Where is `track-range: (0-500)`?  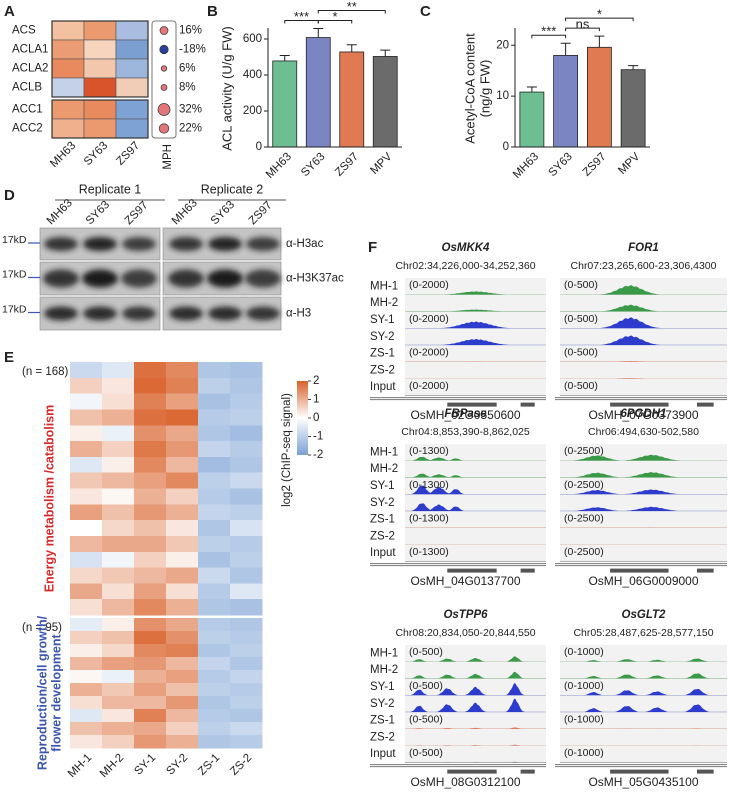 track-range: (0-500) is located at coordinates (581, 386).